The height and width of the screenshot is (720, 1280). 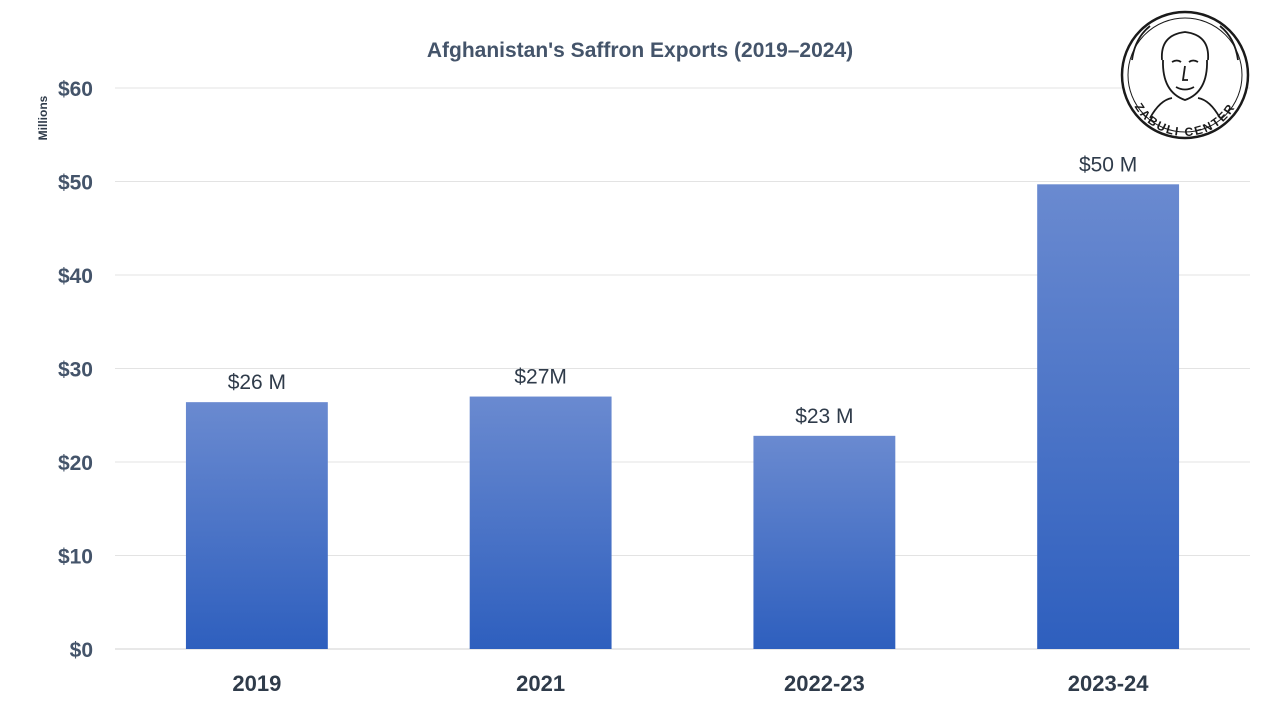 I want to click on zabuli-center-logo: ZABULI CENTER, so click(x=1185, y=75).